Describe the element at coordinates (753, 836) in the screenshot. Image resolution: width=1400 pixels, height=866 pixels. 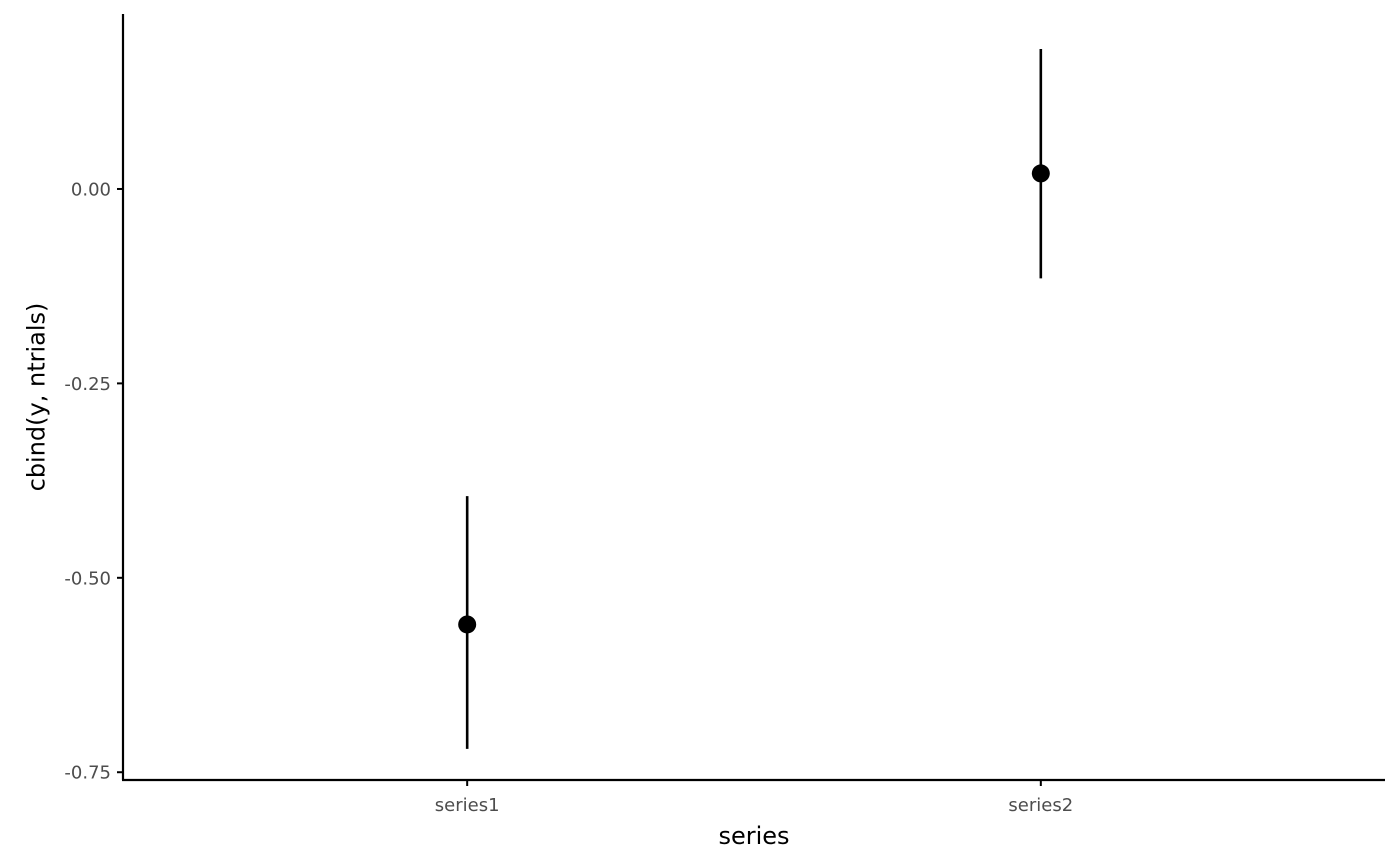
I see `x-axis-title: series` at that location.